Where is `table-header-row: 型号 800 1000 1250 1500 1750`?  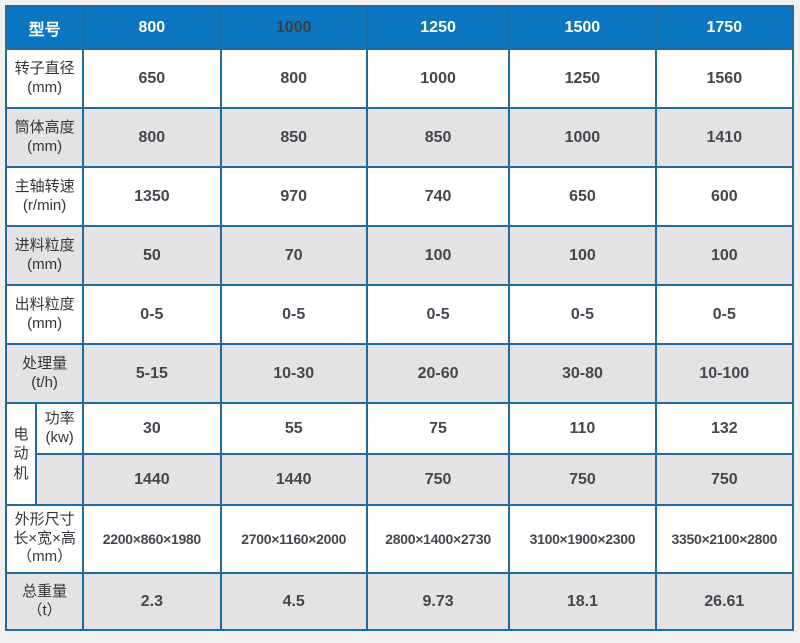
table-header-row: 型号 800 1000 1250 1500 1750 is located at coordinates (399, 27).